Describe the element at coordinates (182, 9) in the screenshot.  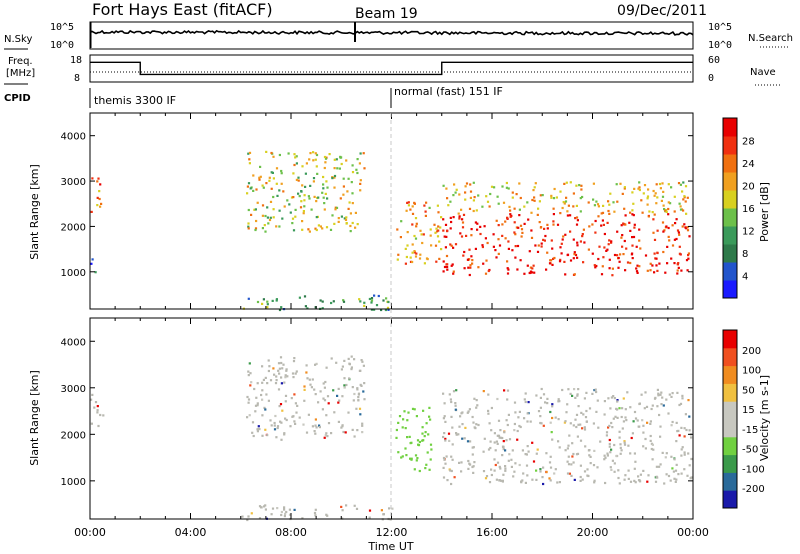
I see `plot-title: Fort Hays East (fitACF)` at that location.